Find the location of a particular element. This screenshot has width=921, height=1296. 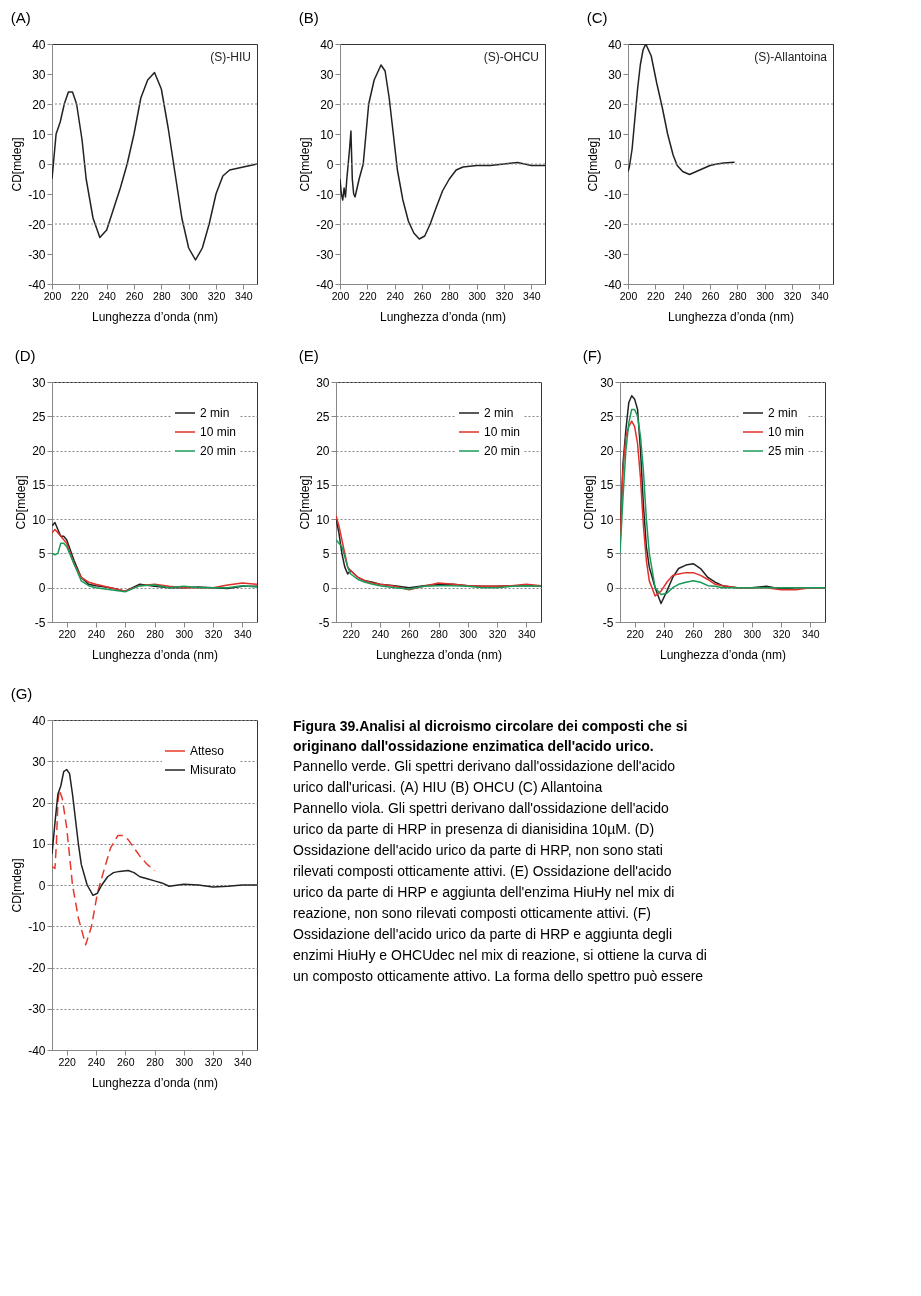

legend-label: 25 min is located at coordinates (786, 451).